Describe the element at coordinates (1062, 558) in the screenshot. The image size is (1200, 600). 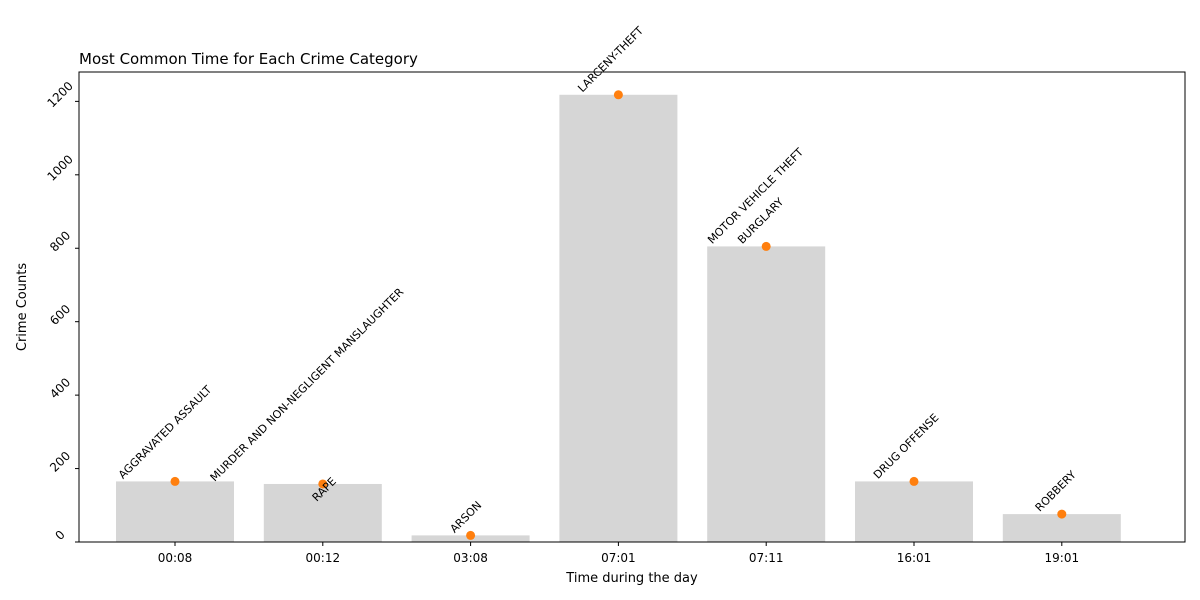
I see `x-tick-label: 19:01` at that location.